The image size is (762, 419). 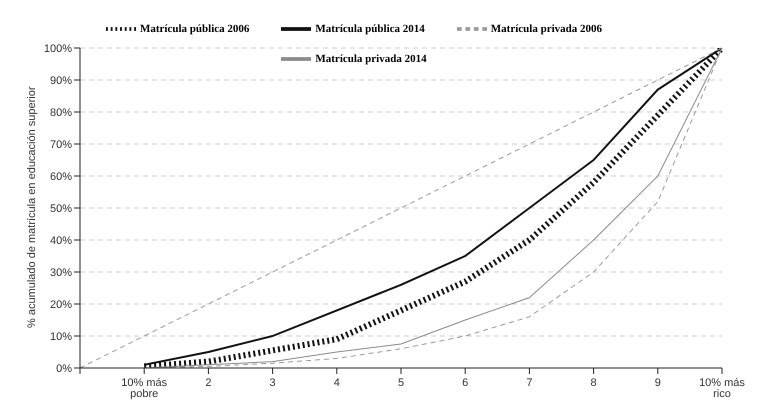 What do you see at coordinates (58, 48) in the screenshot?
I see `y-tick-label: 100%` at bounding box center [58, 48].